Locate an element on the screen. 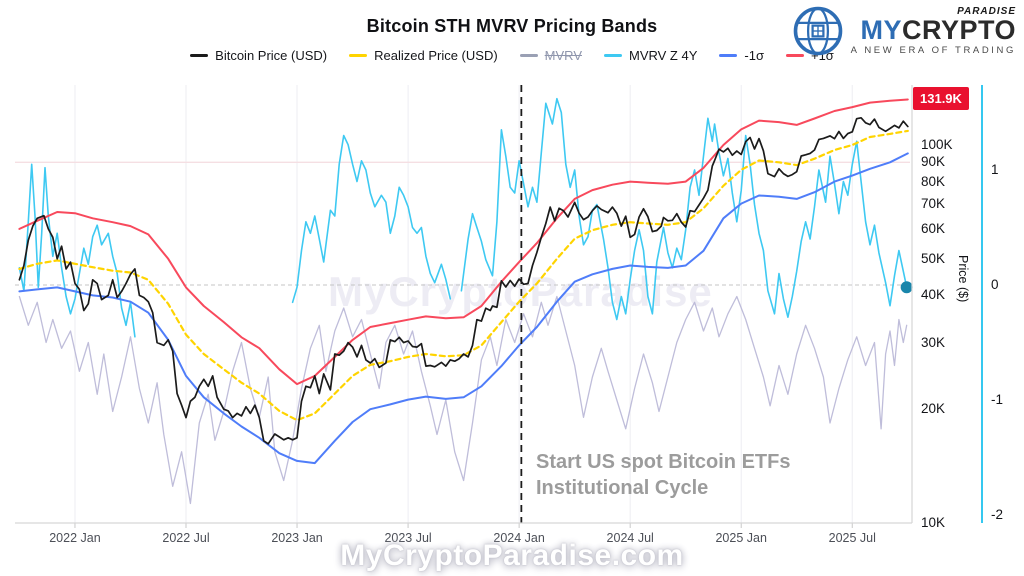 The image size is (1024, 576). legend-label: MVRV is located at coordinates (563, 55).